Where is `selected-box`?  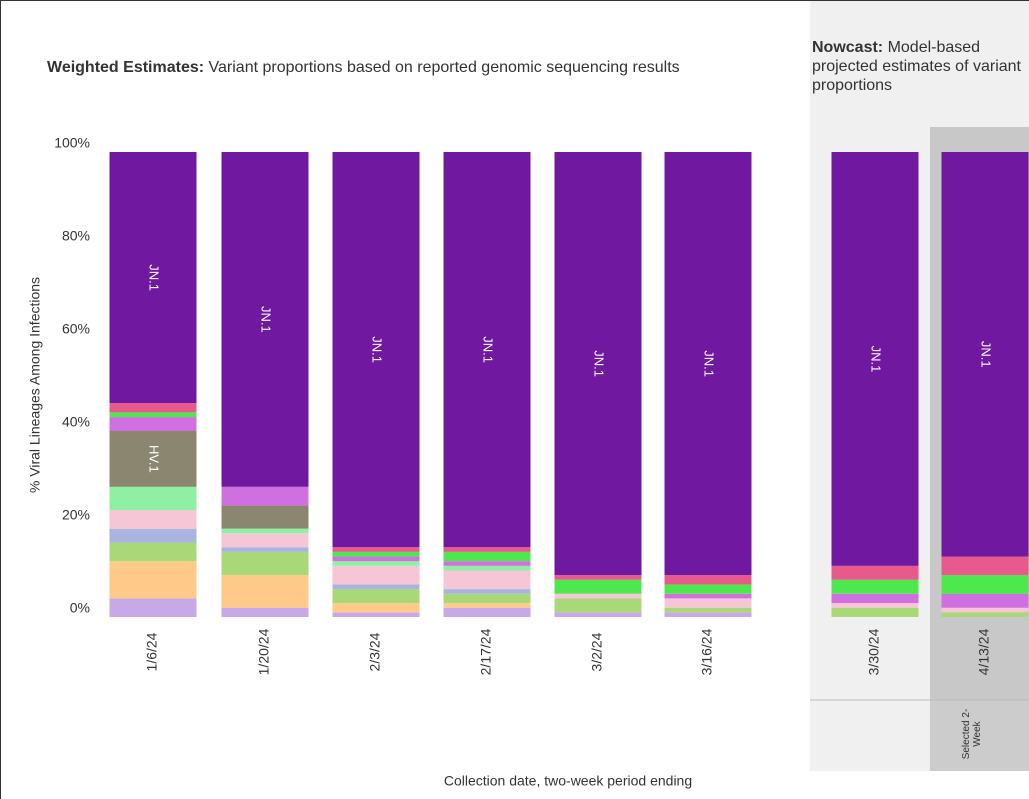
selected-box is located at coordinates (979, 735).